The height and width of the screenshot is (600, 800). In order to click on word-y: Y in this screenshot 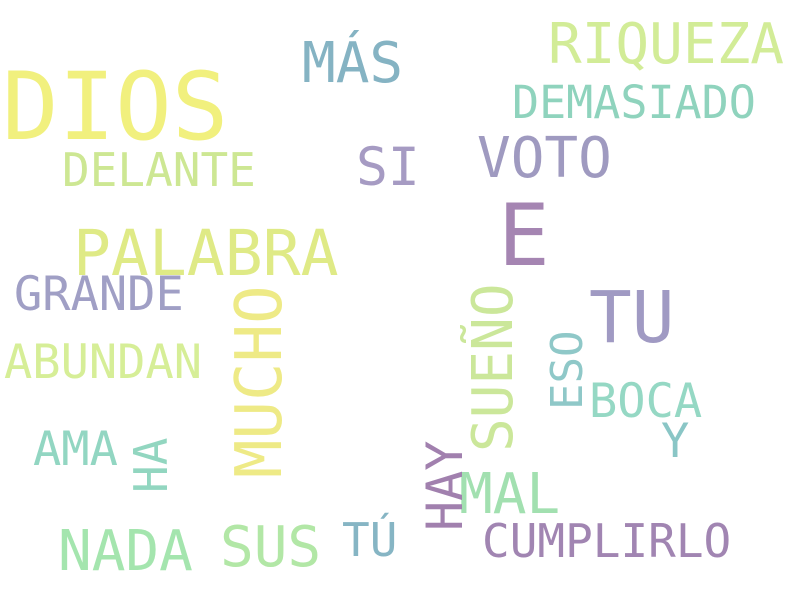, I will do `click(675, 441)`.